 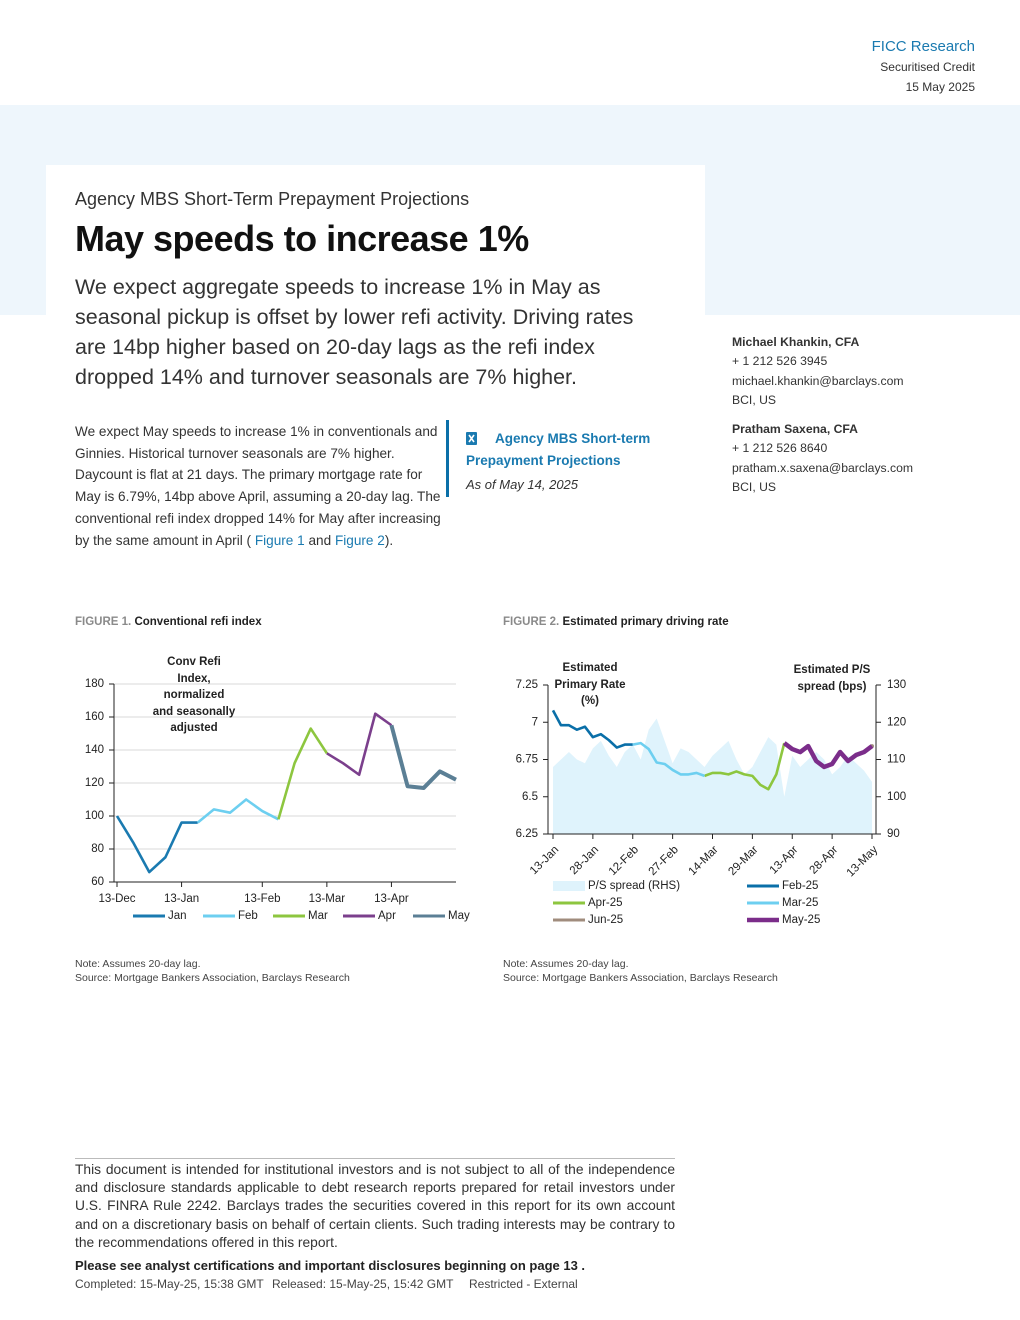 I want to click on figure-label: FIGURE 2., so click(x=531, y=622).